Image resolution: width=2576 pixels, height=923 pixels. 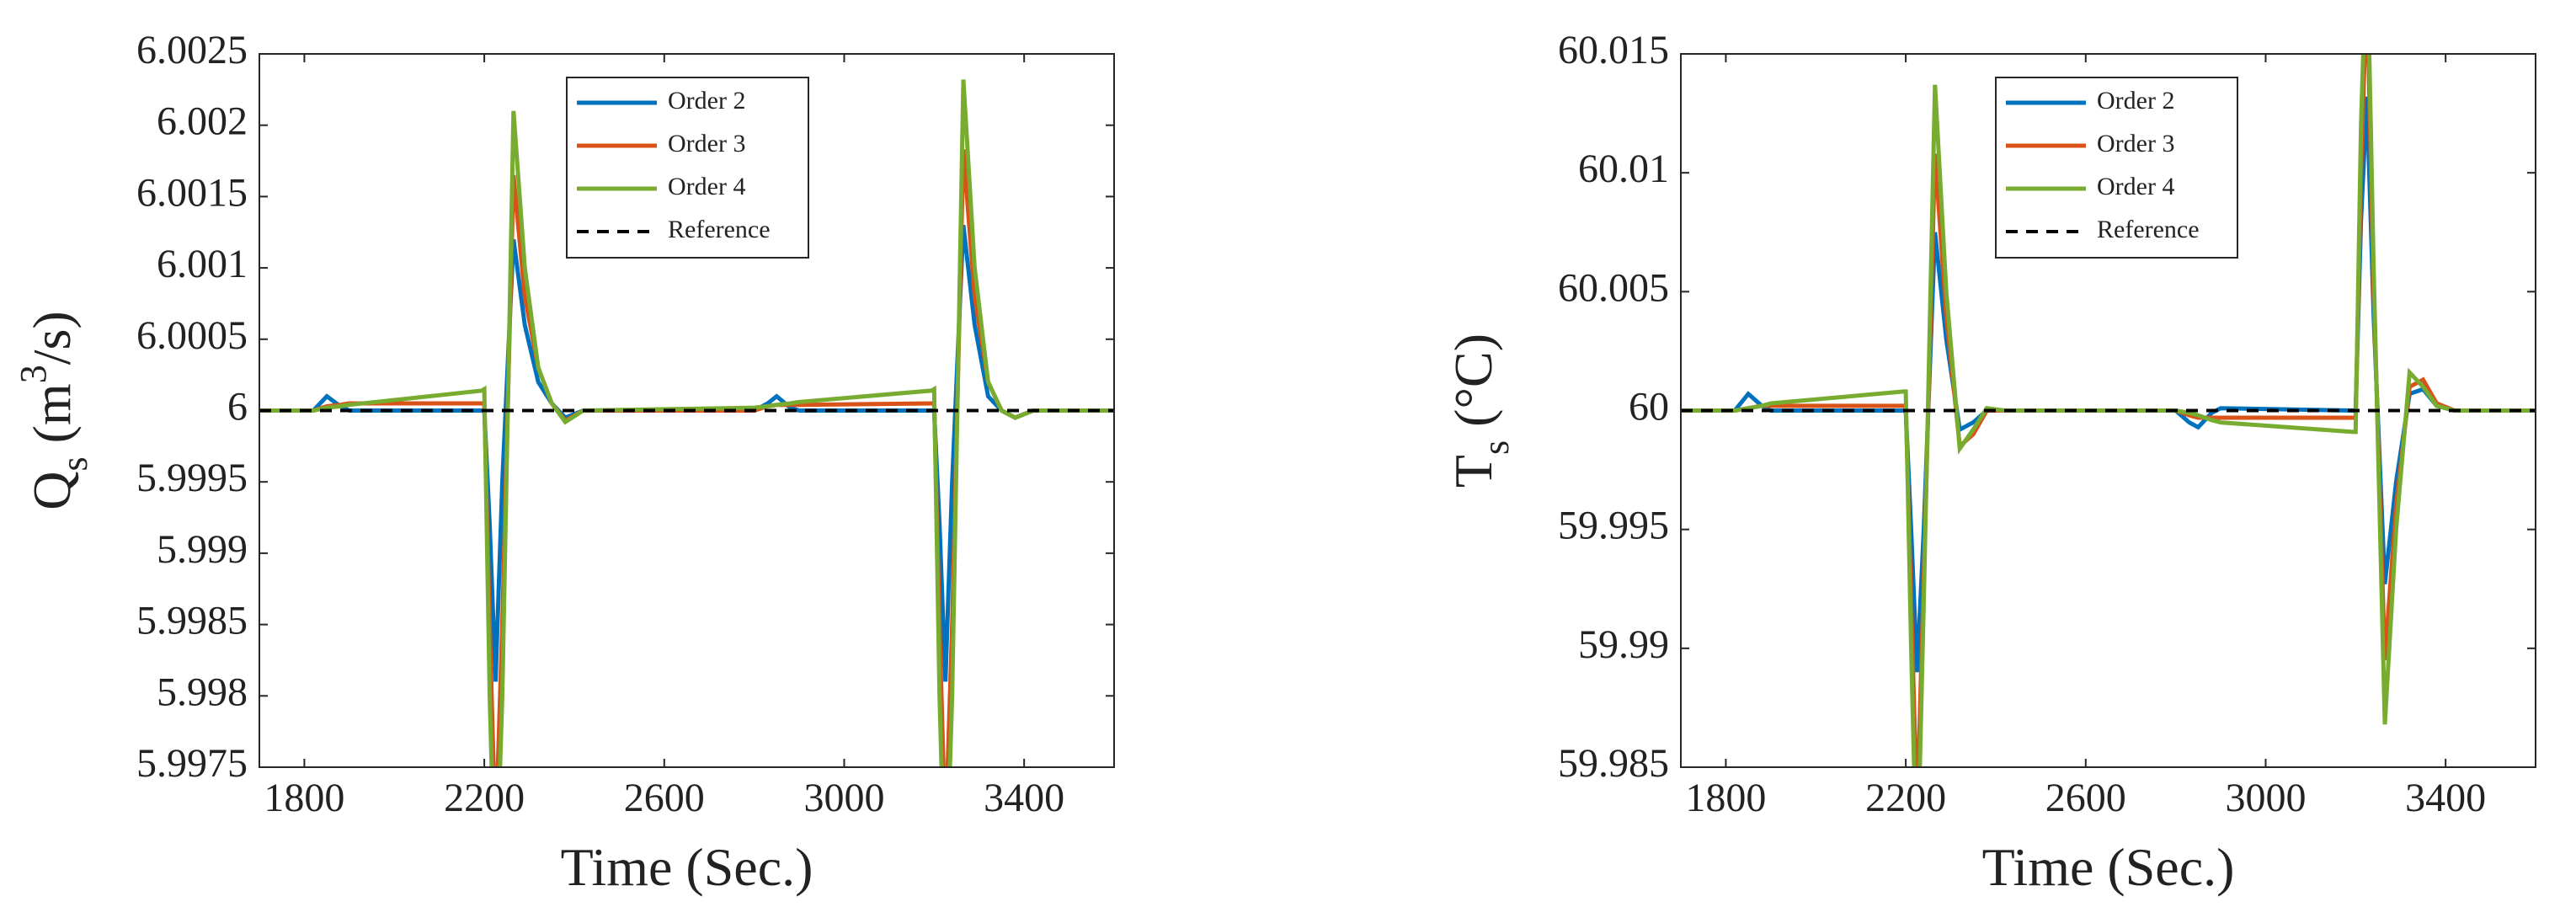 I want to click on y-tick-label: 6, so click(x=237, y=407).